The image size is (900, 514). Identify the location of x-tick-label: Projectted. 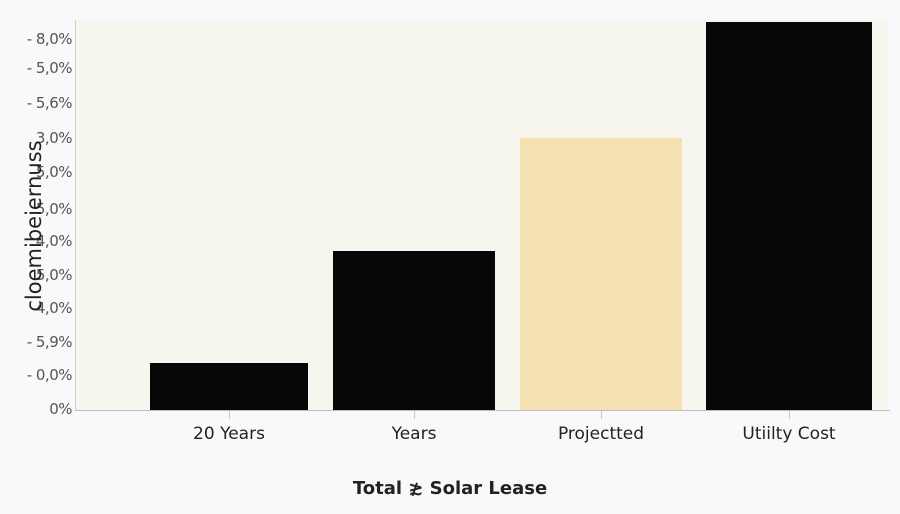
(601, 434).